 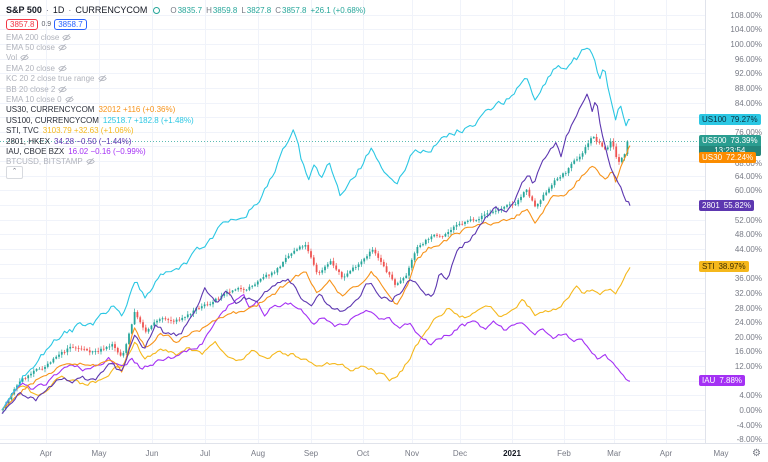 What do you see at coordinates (724, 266) in the screenshot?
I see `price-badge-sti: STI 38.97%` at bounding box center [724, 266].